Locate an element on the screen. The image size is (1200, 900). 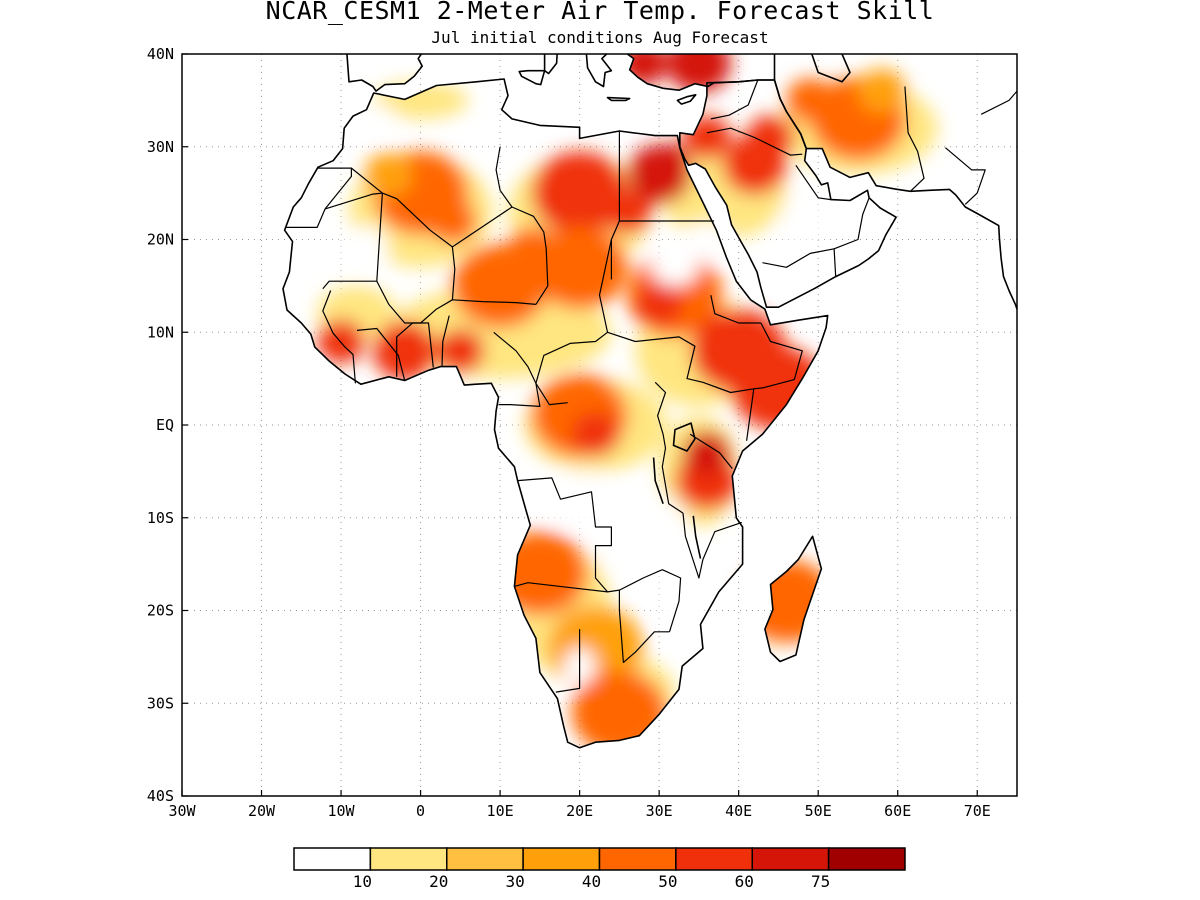
longitude-ticks: 30W 20W 10W 0 10E 20E 30E 40E 50E 60E 70E is located at coordinates (579, 805).